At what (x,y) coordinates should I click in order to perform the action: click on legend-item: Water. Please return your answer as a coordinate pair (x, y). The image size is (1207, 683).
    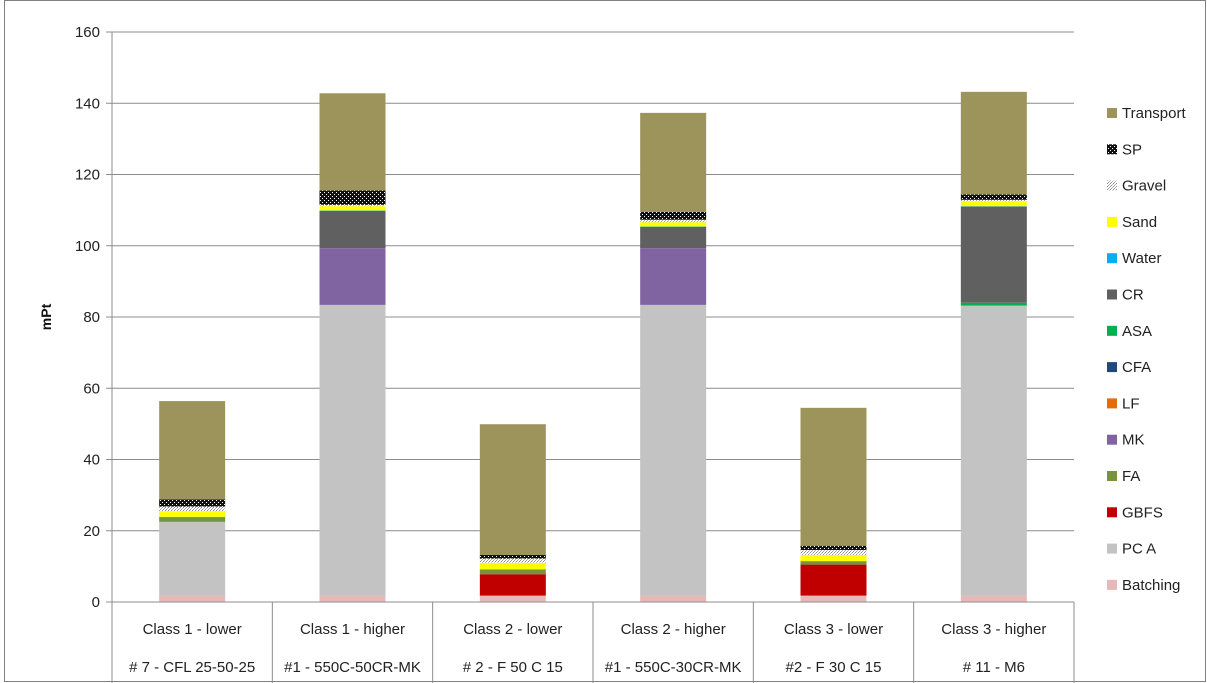
    Looking at the image, I should click on (1134, 258).